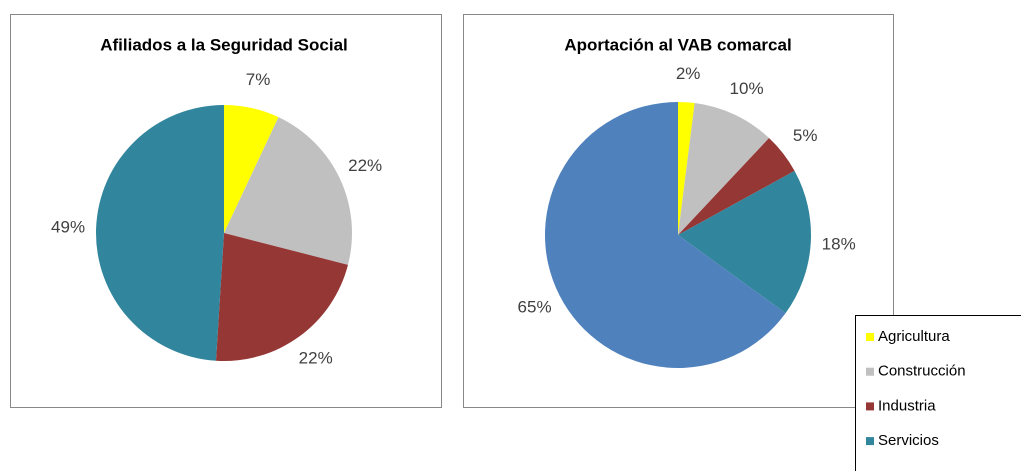 This screenshot has height=471, width=1021. I want to click on legend, so click(938, 393).